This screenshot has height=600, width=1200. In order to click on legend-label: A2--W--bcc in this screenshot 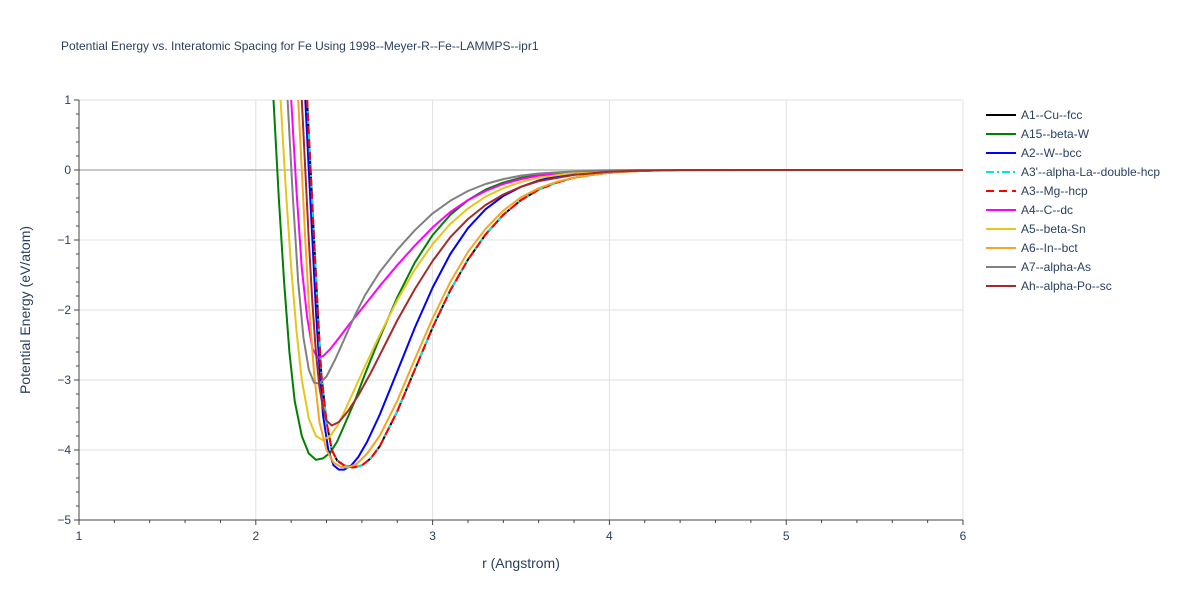, I will do `click(1051, 153)`.